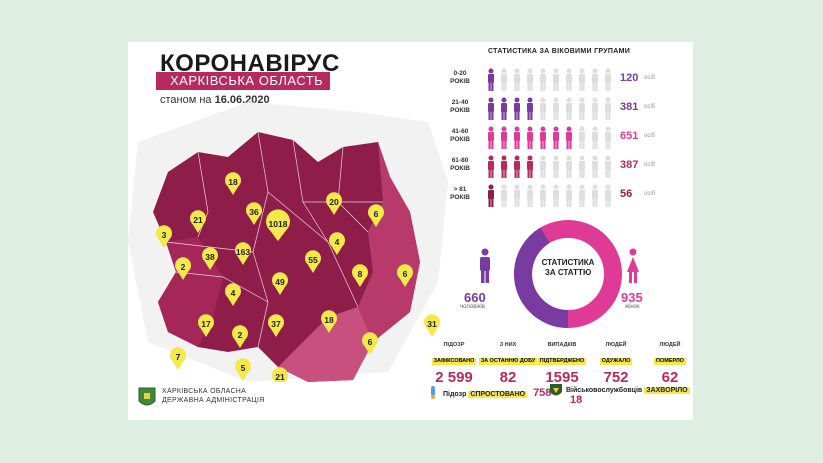 The image size is (823, 463). I want to click on map-pin-label: 36, so click(254, 212).